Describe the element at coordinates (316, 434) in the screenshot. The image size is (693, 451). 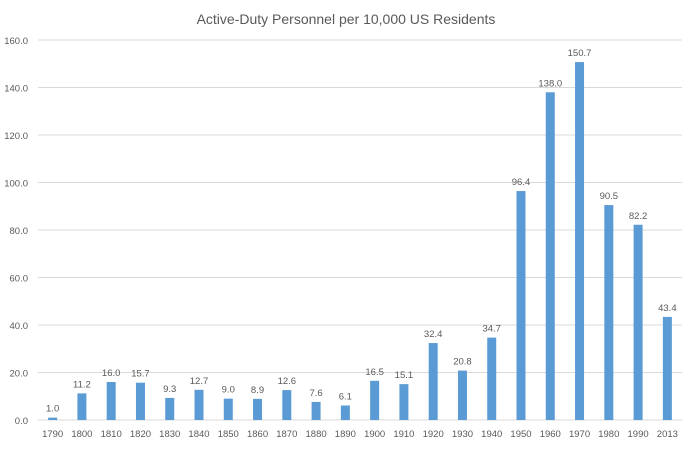
I see `x-tick-label: 1880` at that location.